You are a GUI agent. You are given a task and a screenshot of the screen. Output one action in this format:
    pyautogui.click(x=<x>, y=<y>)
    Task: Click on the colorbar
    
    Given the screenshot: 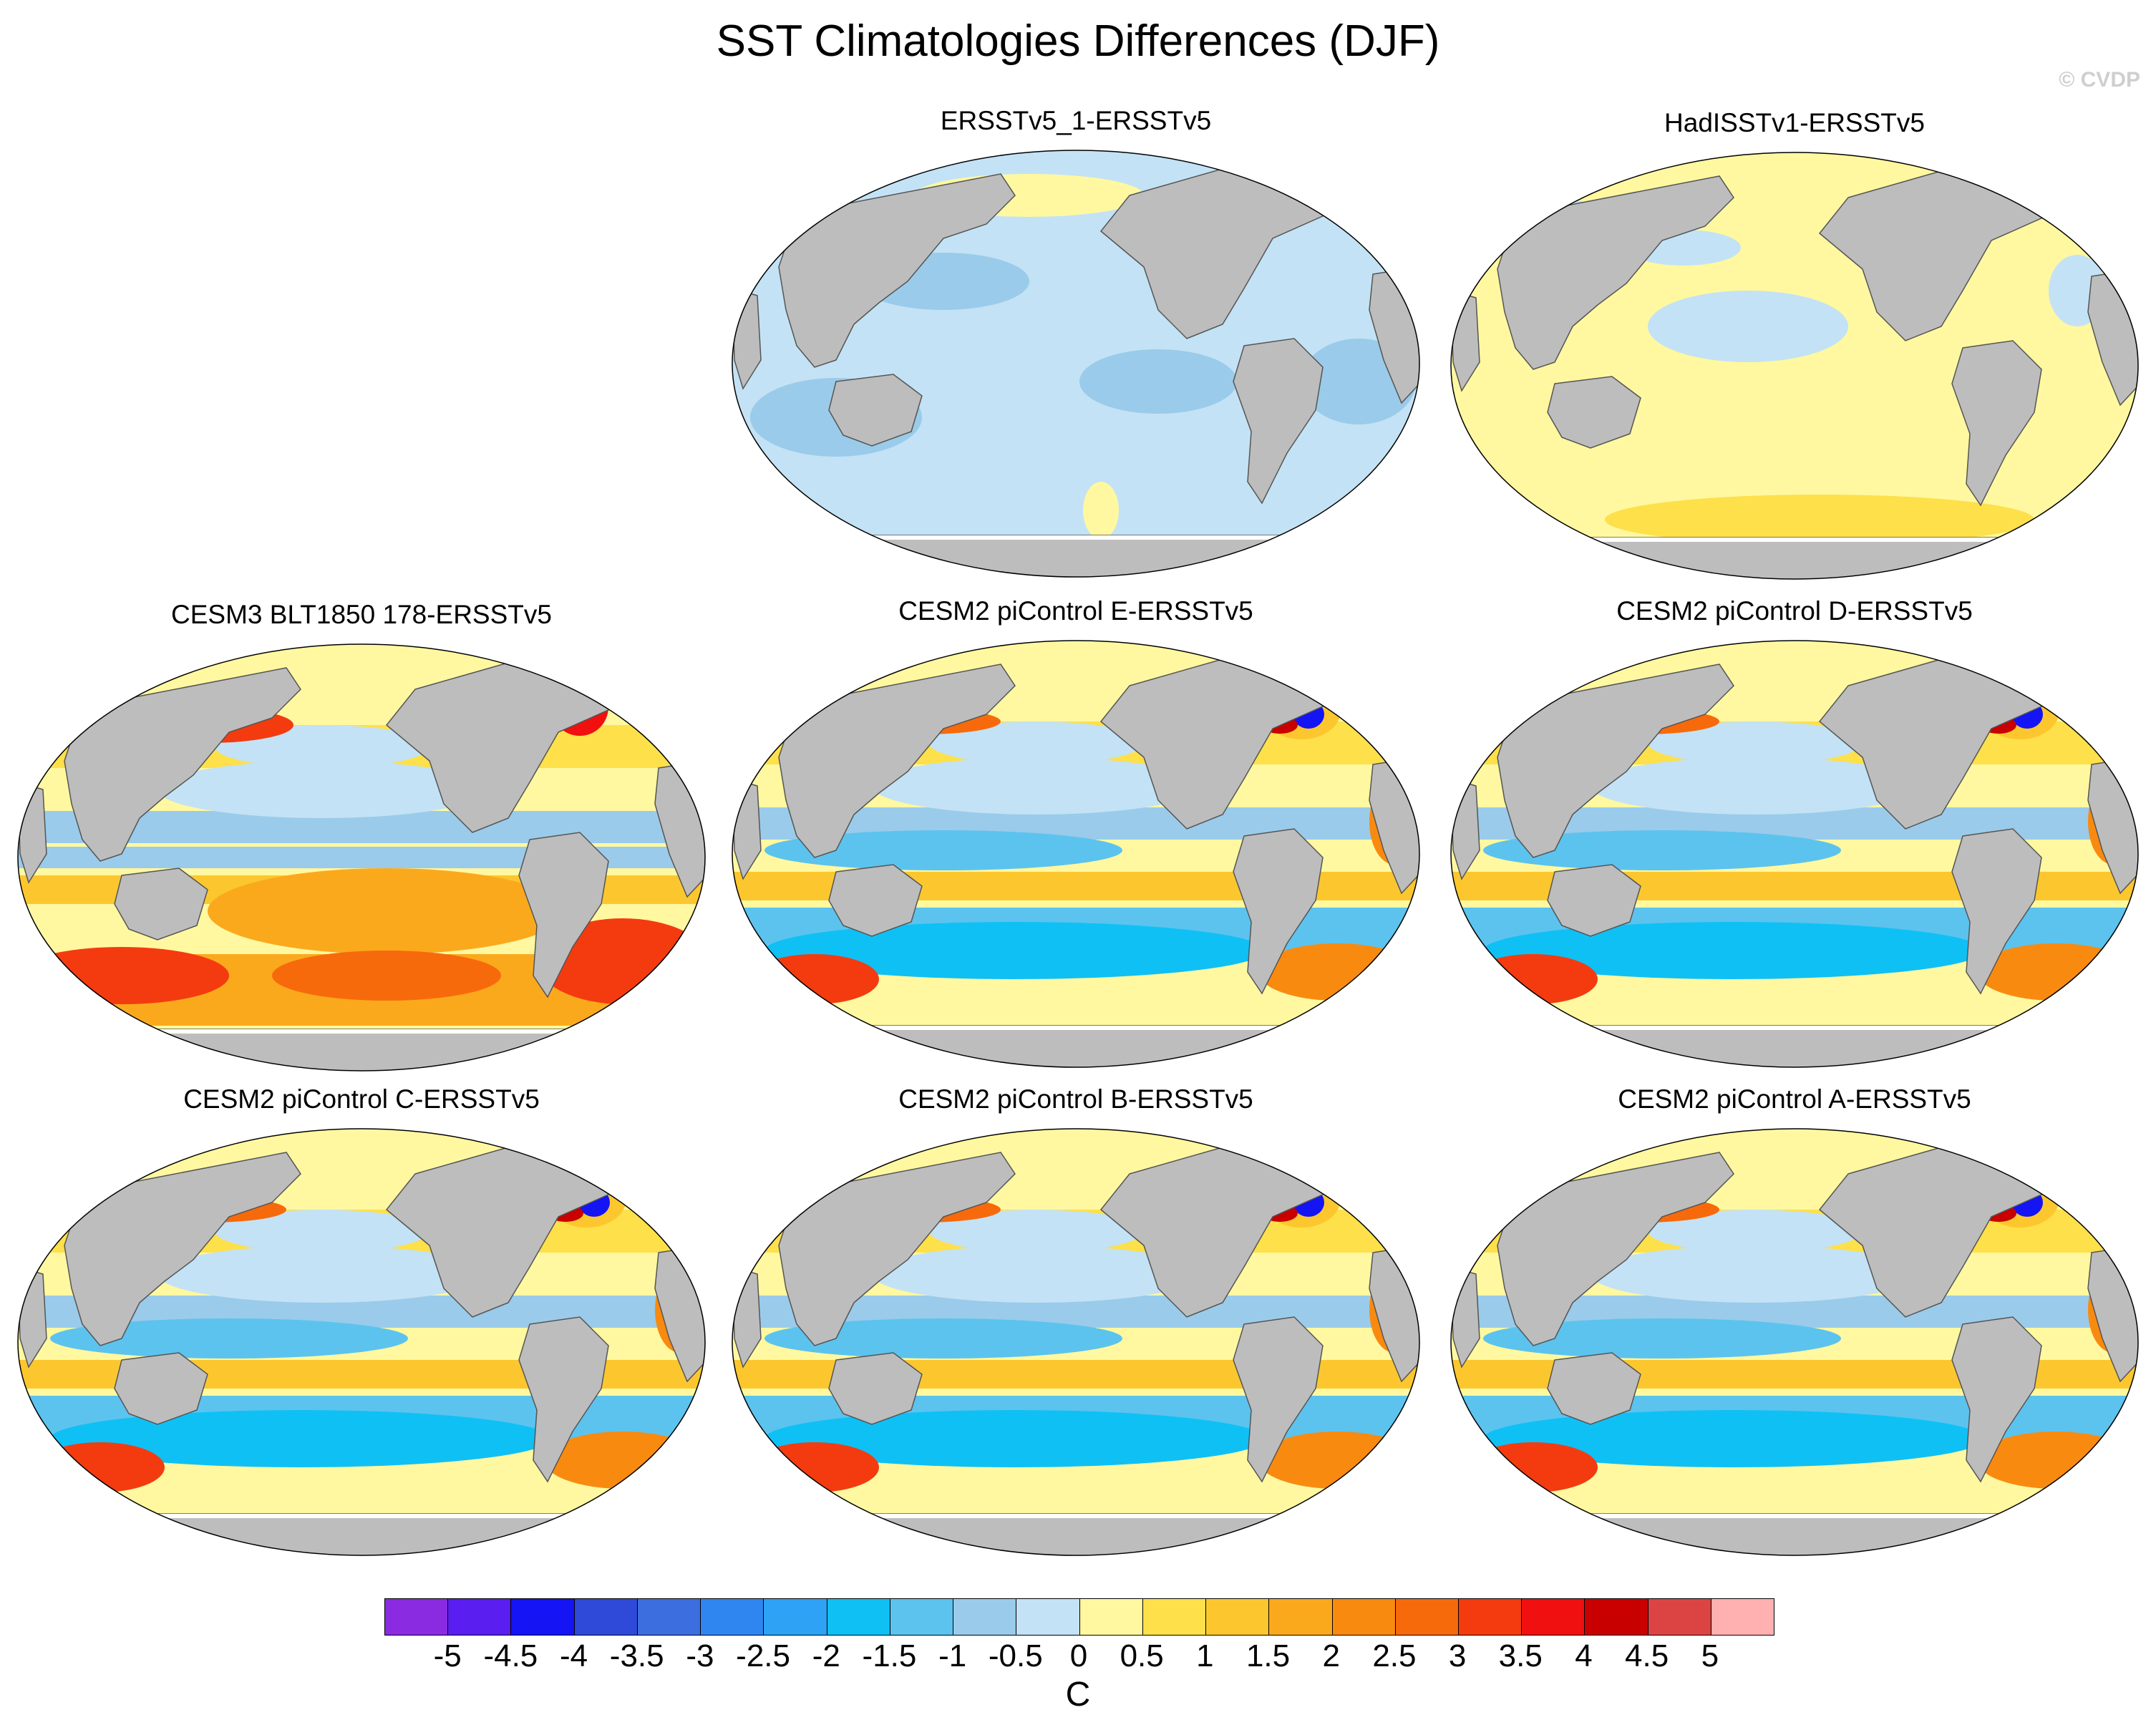 What is the action you would take?
    pyautogui.click(x=1079, y=1617)
    